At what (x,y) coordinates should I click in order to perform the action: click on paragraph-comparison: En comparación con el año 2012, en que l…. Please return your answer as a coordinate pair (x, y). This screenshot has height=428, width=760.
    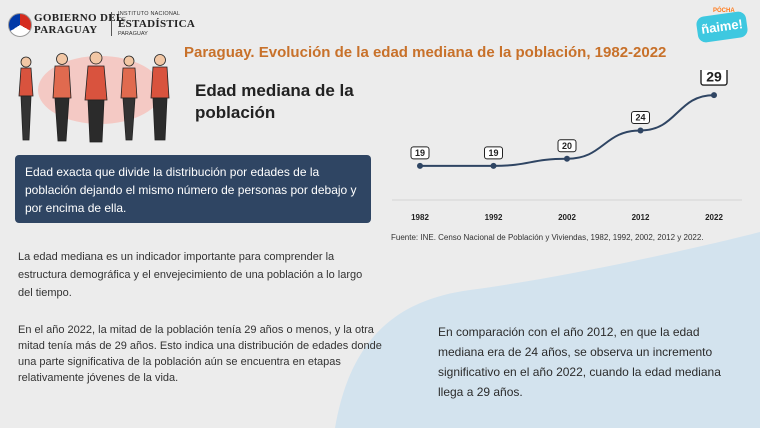
    Looking at the image, I should click on (579, 362).